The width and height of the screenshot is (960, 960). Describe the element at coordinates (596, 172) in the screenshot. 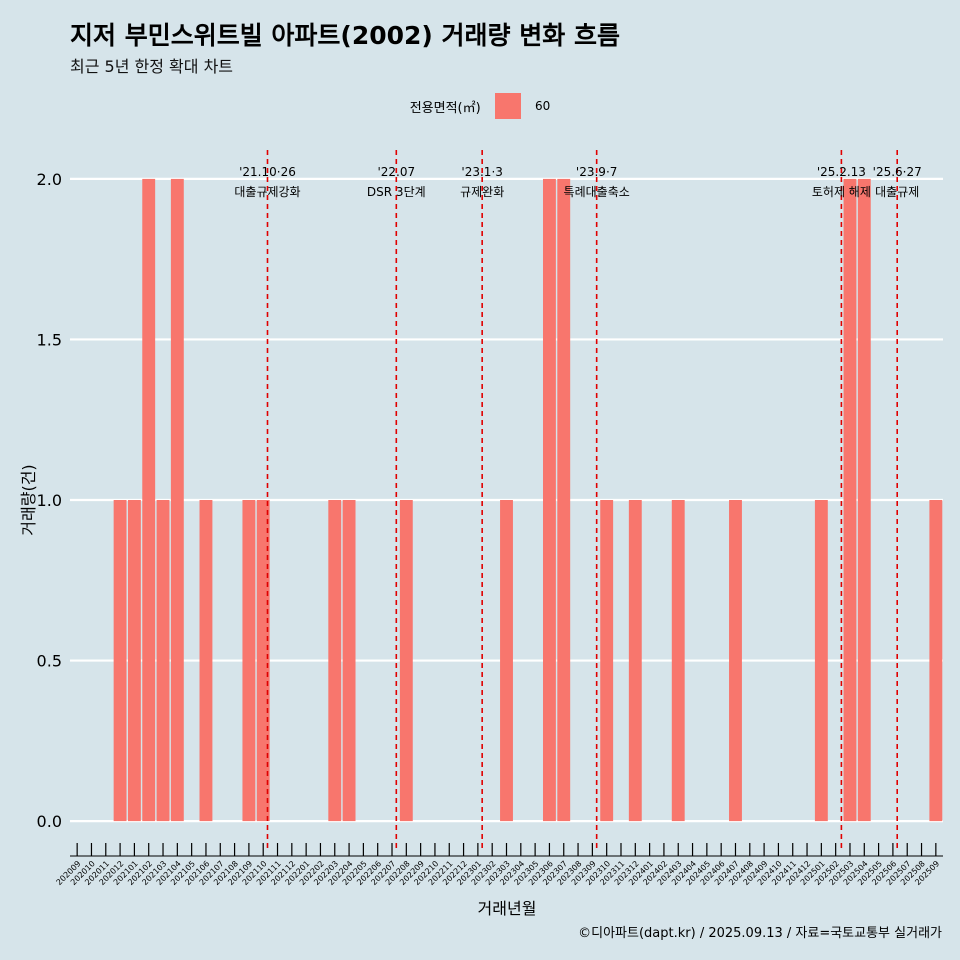

I see `event-date: '23.9·7` at that location.